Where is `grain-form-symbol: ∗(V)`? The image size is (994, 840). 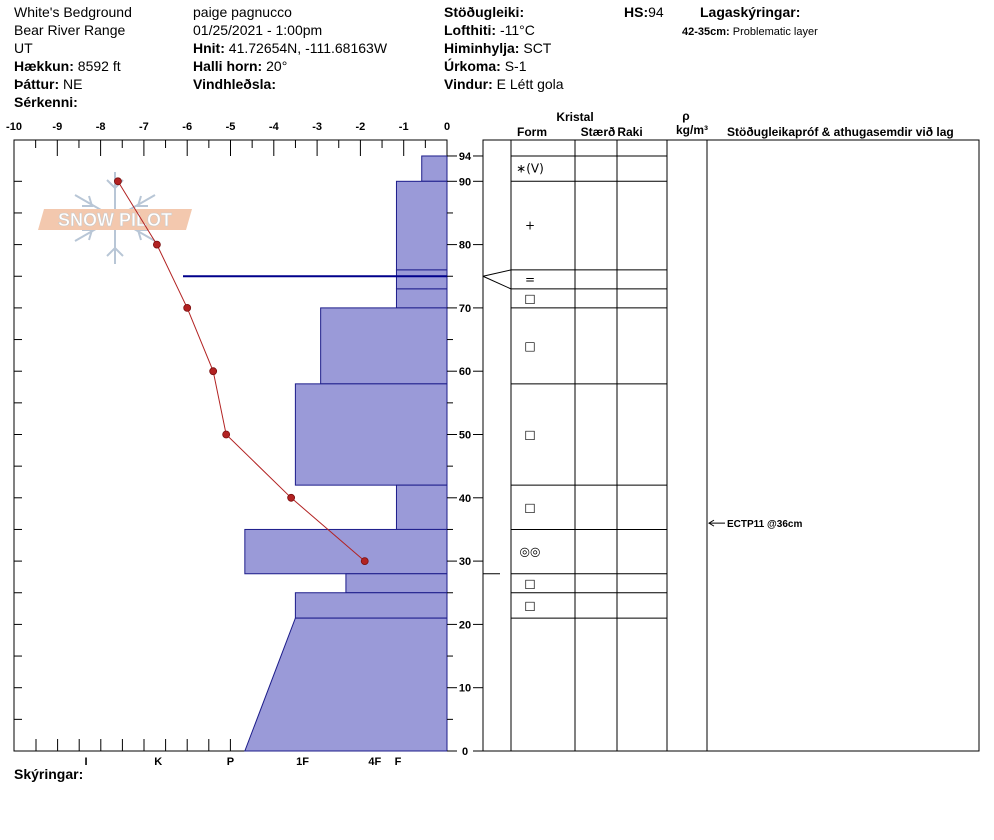 grain-form-symbol: ∗(V) is located at coordinates (530, 169).